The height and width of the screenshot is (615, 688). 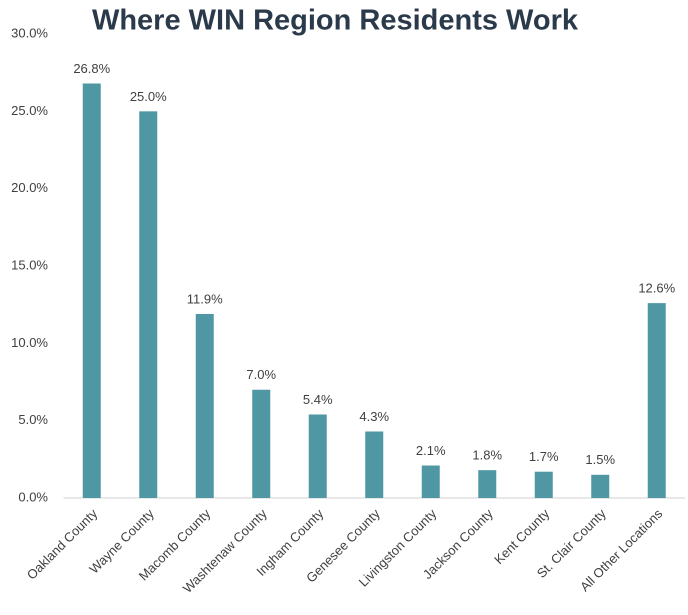 What do you see at coordinates (335, 21) in the screenshot?
I see `chart-title: Where WIN Region Residents Work` at bounding box center [335, 21].